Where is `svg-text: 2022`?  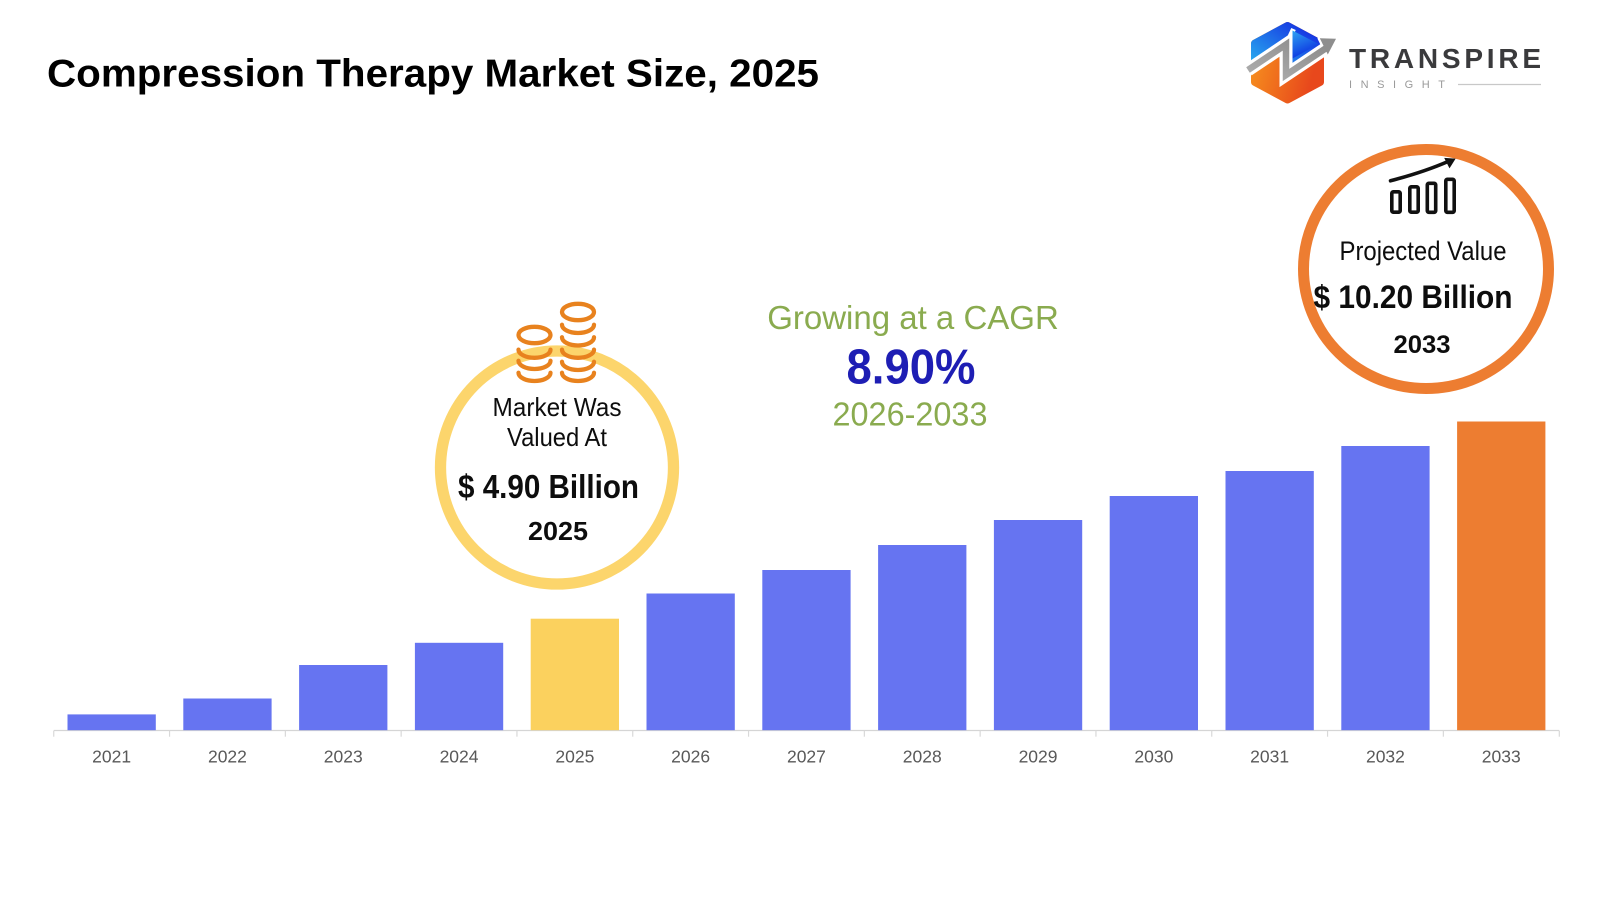 svg-text: 2022 is located at coordinates (227, 757).